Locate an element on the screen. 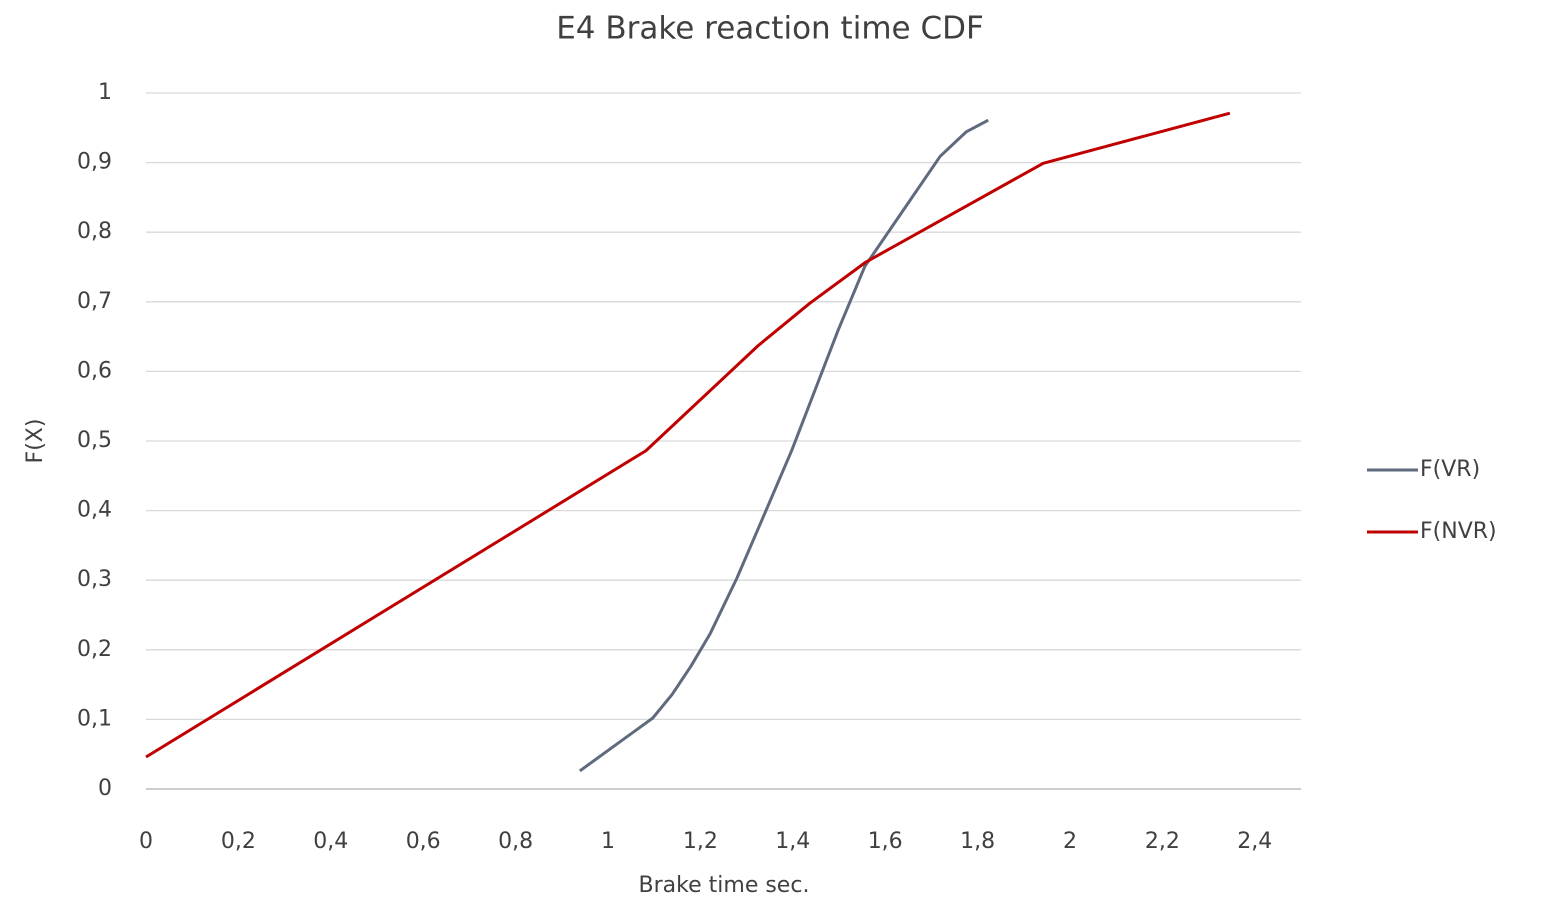  x-axis-label: Brake time sec. is located at coordinates (724, 885).